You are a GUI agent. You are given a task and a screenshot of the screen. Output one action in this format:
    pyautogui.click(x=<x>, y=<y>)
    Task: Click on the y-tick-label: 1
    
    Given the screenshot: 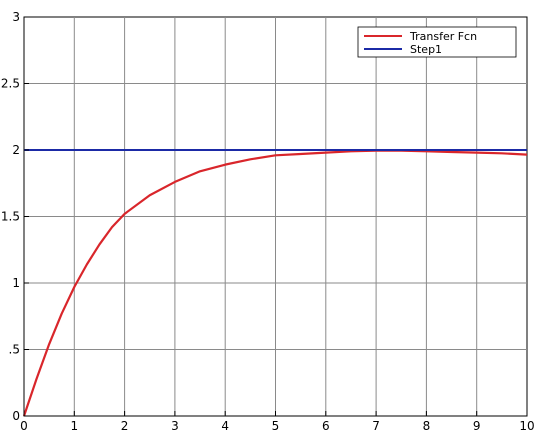 What is the action you would take?
    pyautogui.click(x=16, y=283)
    